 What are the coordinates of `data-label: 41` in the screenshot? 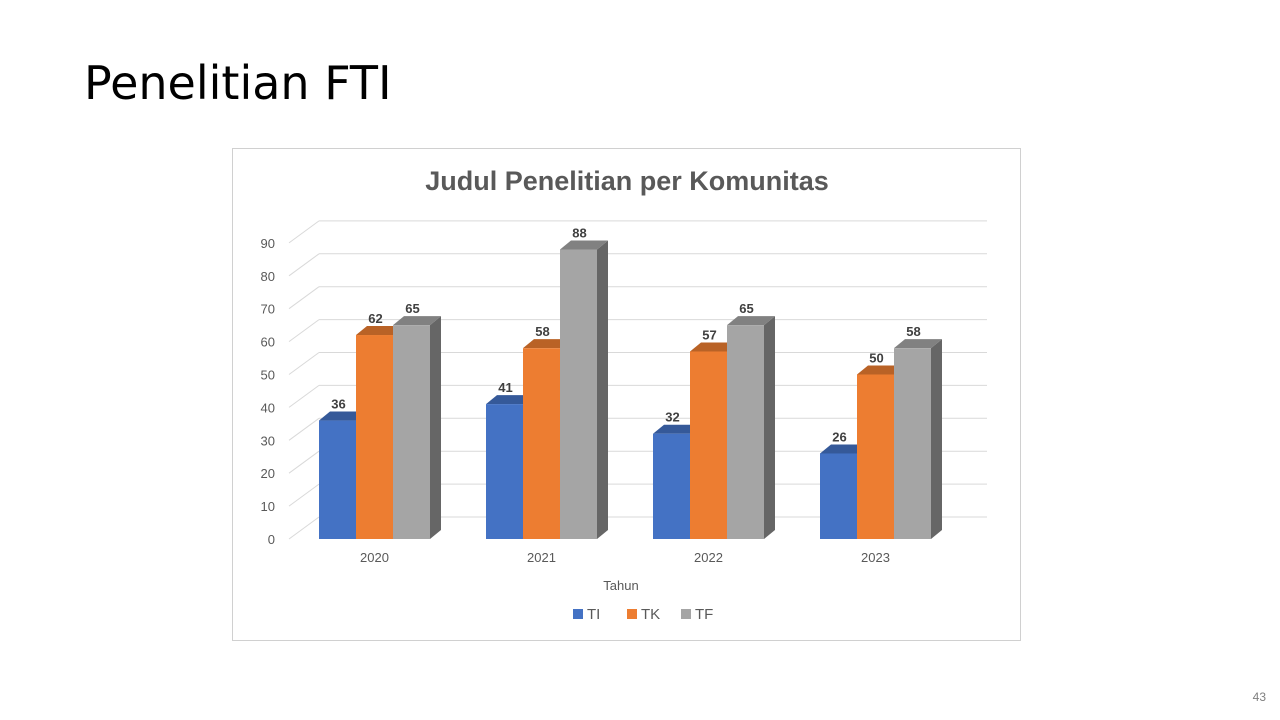 It's located at (505, 387).